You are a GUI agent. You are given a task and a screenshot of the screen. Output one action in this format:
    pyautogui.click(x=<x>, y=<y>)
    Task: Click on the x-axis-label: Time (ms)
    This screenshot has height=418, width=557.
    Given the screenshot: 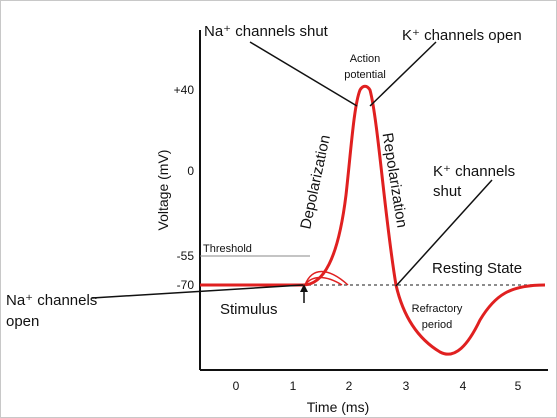 What is the action you would take?
    pyautogui.click(x=338, y=407)
    